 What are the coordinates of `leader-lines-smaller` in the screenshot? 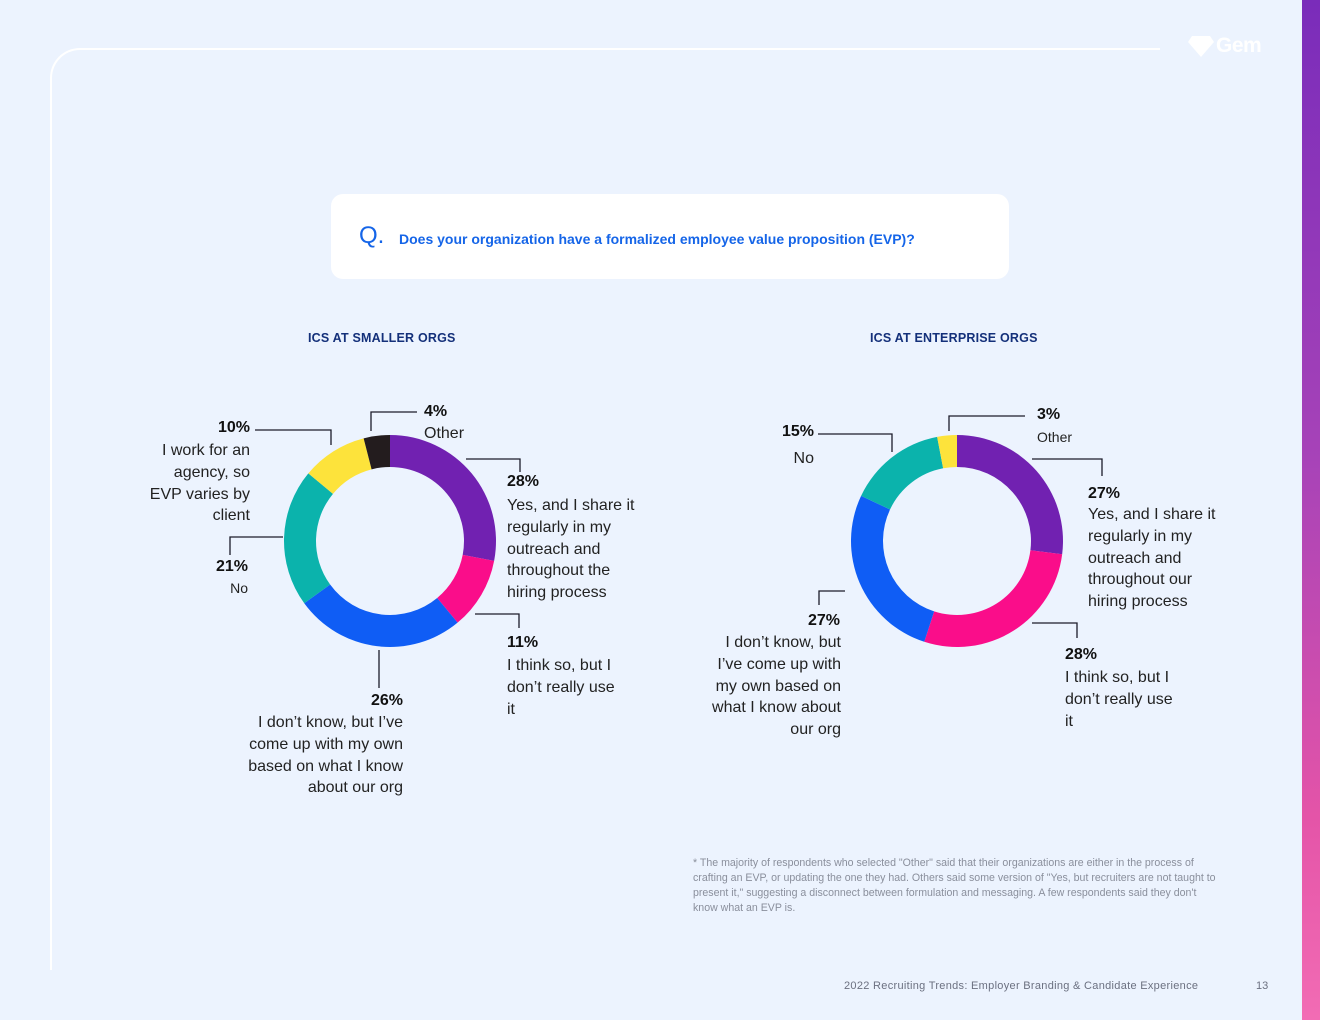 It's located at (375, 549).